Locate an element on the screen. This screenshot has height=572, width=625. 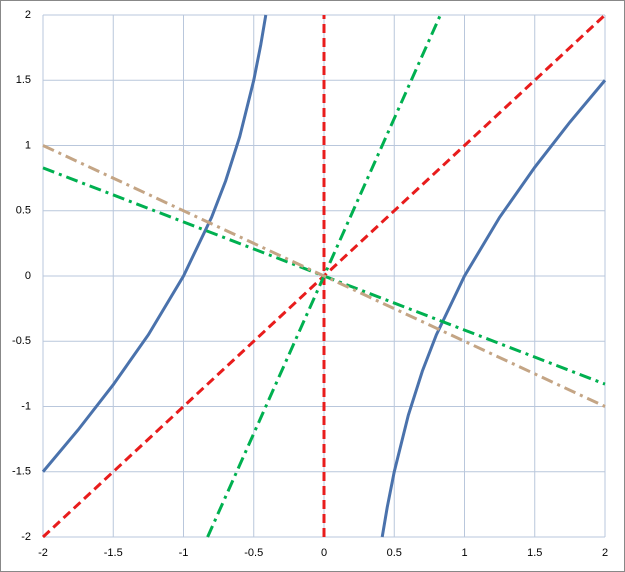
x-tick-label: 1.5 is located at coordinates (534, 553).